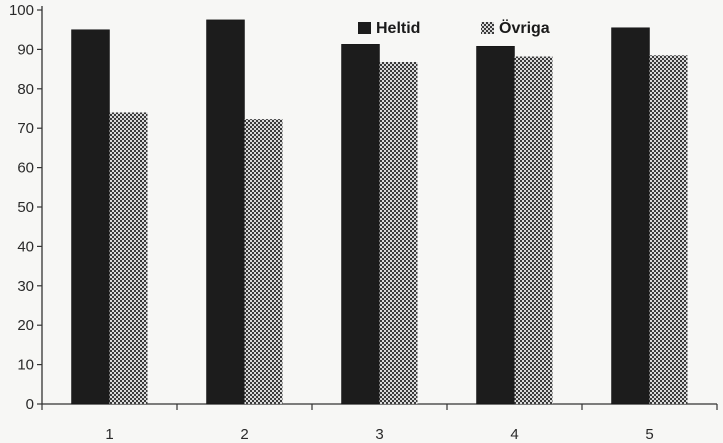 The height and width of the screenshot is (443, 723). What do you see at coordinates (25, 365) in the screenshot?
I see `y-tick-label: 10` at bounding box center [25, 365].